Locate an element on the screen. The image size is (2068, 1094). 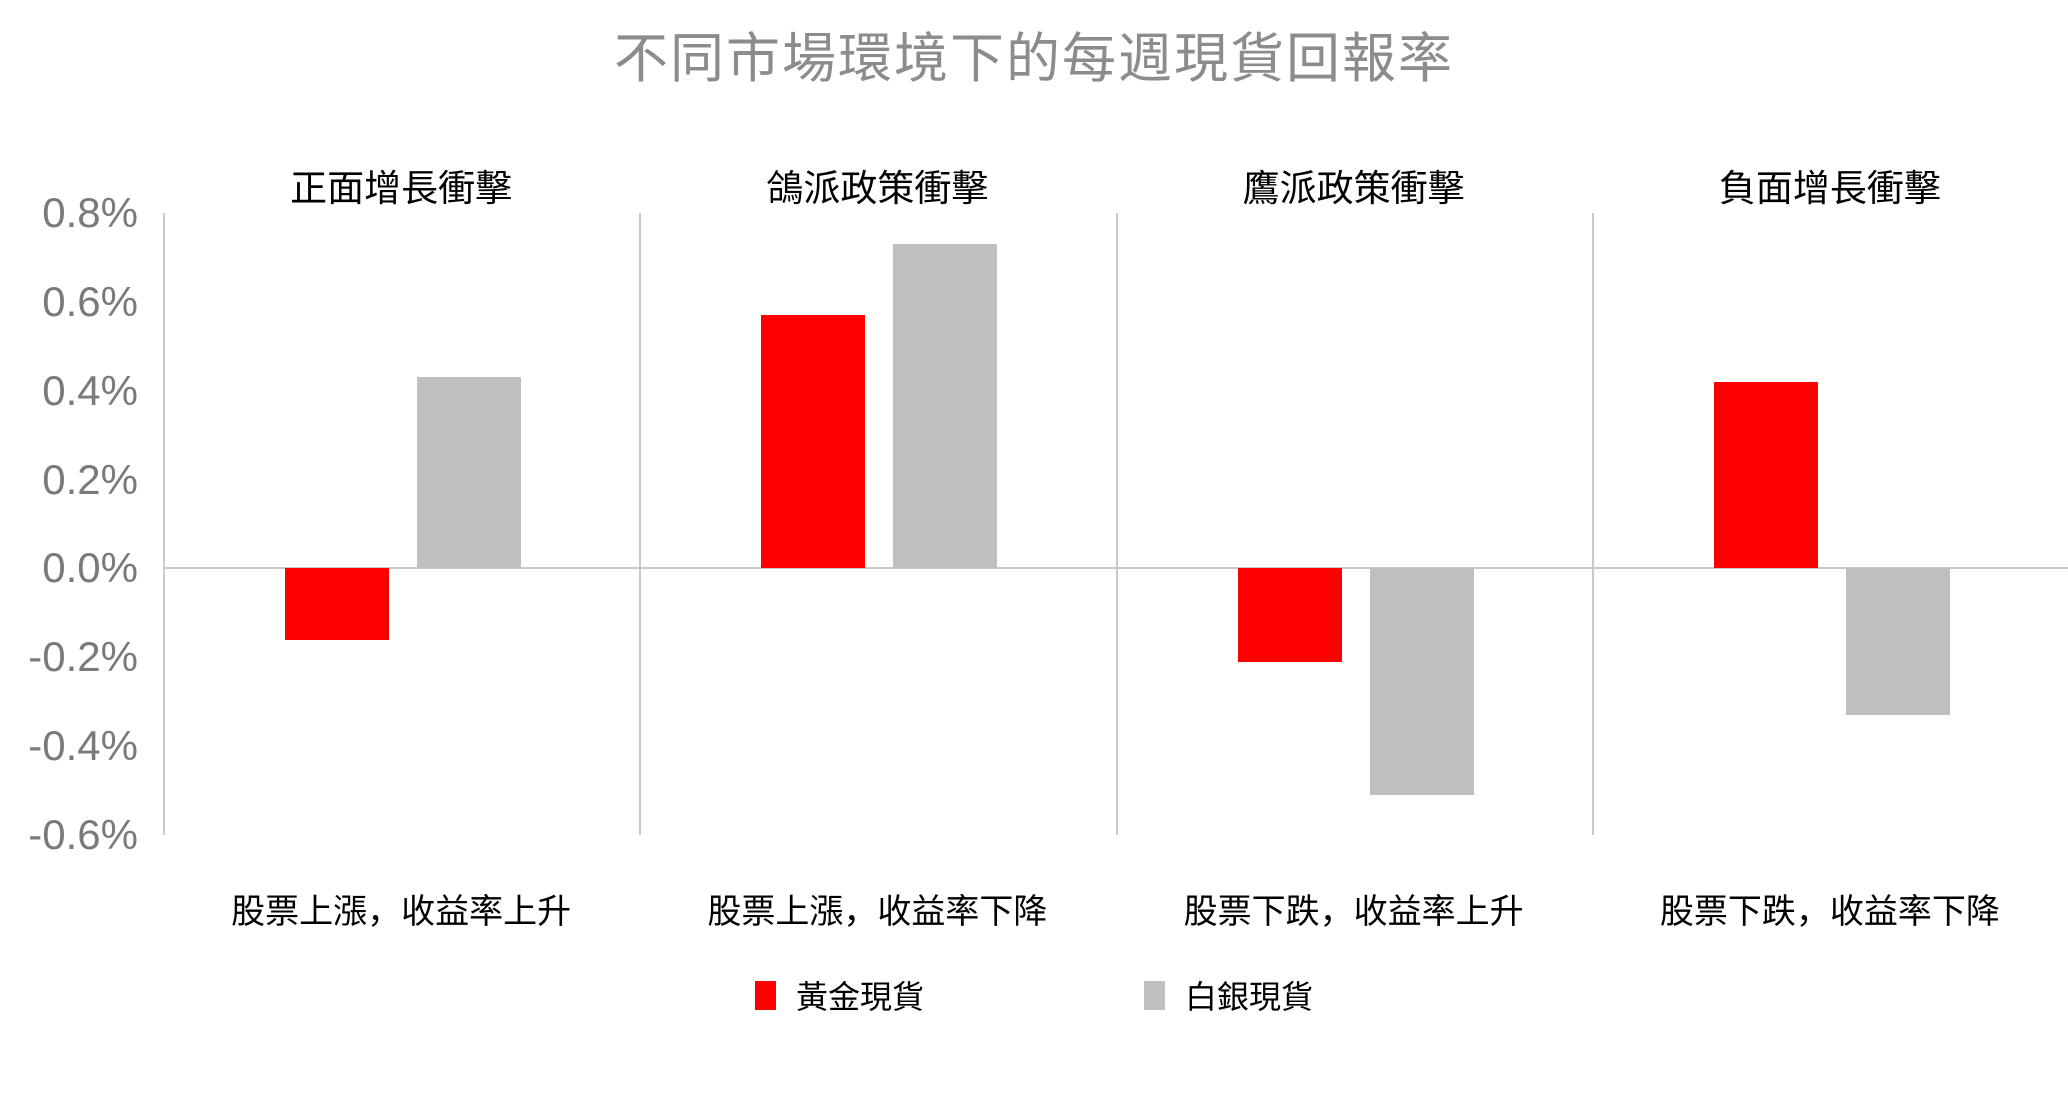
chart-title: 不同市場環境下的每週現貨回報率 is located at coordinates (1034, 59).